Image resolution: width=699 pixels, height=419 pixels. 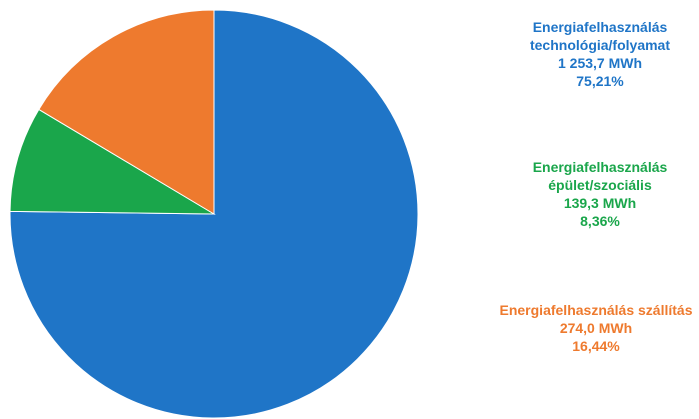 I want to click on legend-building-percent: 8,36%, so click(x=600, y=221).